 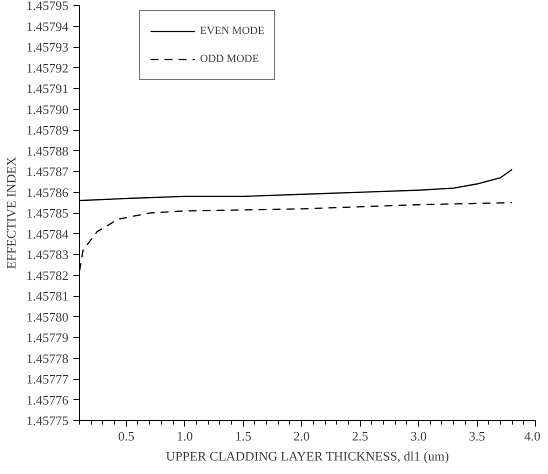 What do you see at coordinates (47, 109) in the screenshot?
I see `y-tick-label: 1.45790` at bounding box center [47, 109].